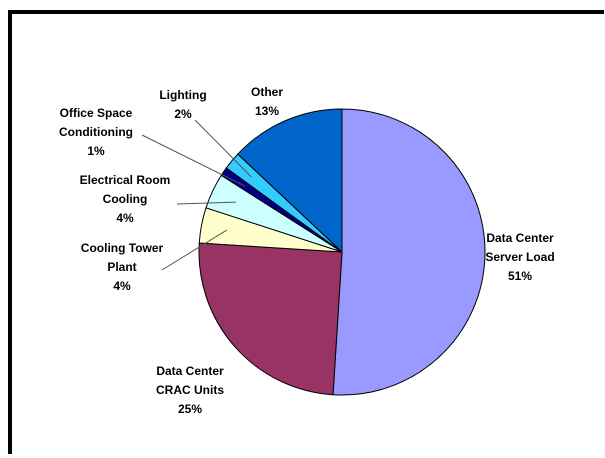 This screenshot has height=458, width=605. What do you see at coordinates (182, 104) in the screenshot?
I see `slice-label-lighting: Lighting 2%` at bounding box center [182, 104].